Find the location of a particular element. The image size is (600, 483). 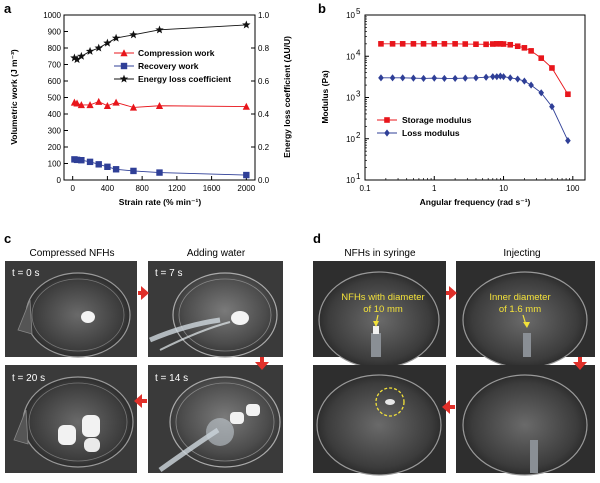

y2-tick-label-a: 0.0 is located at coordinates (264, 180).